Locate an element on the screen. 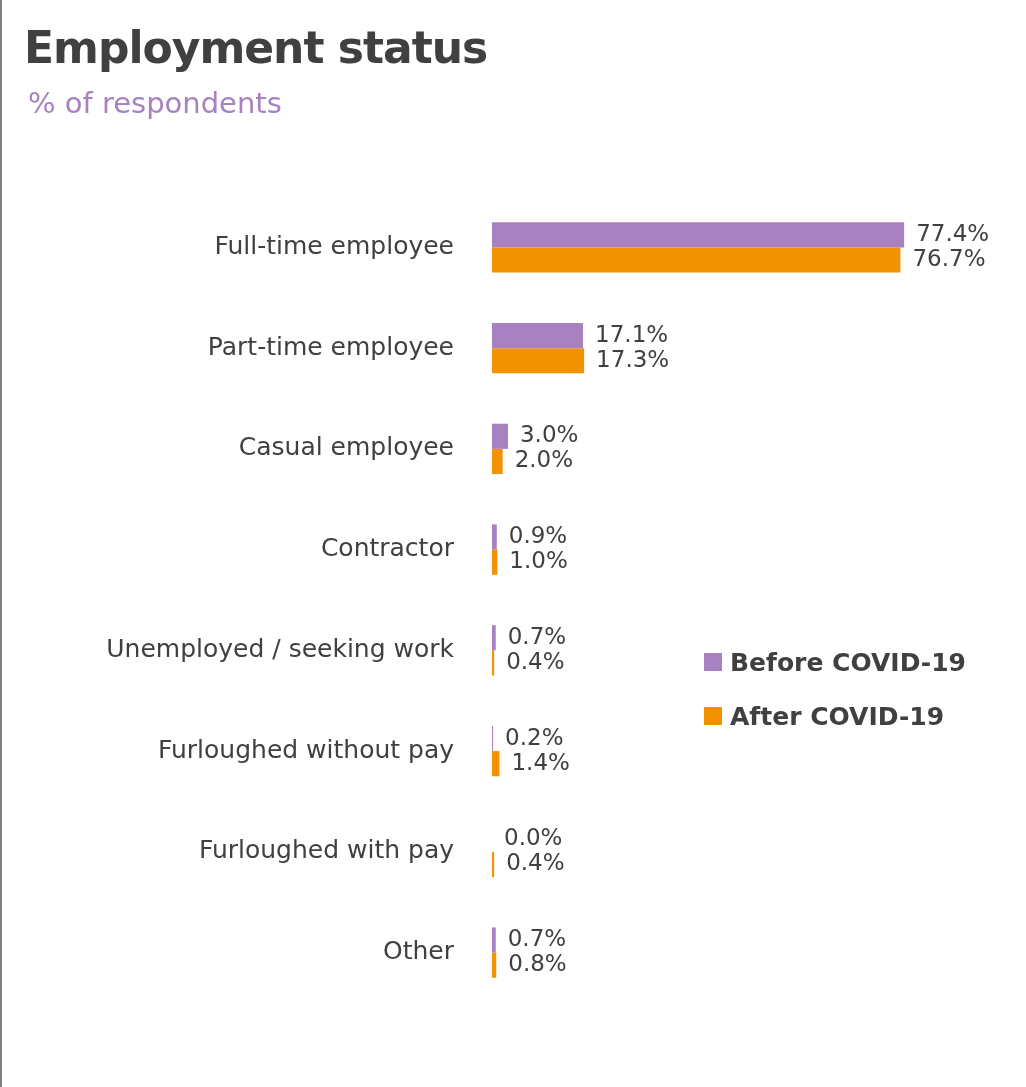  data-label: 77.4% is located at coordinates (953, 232).